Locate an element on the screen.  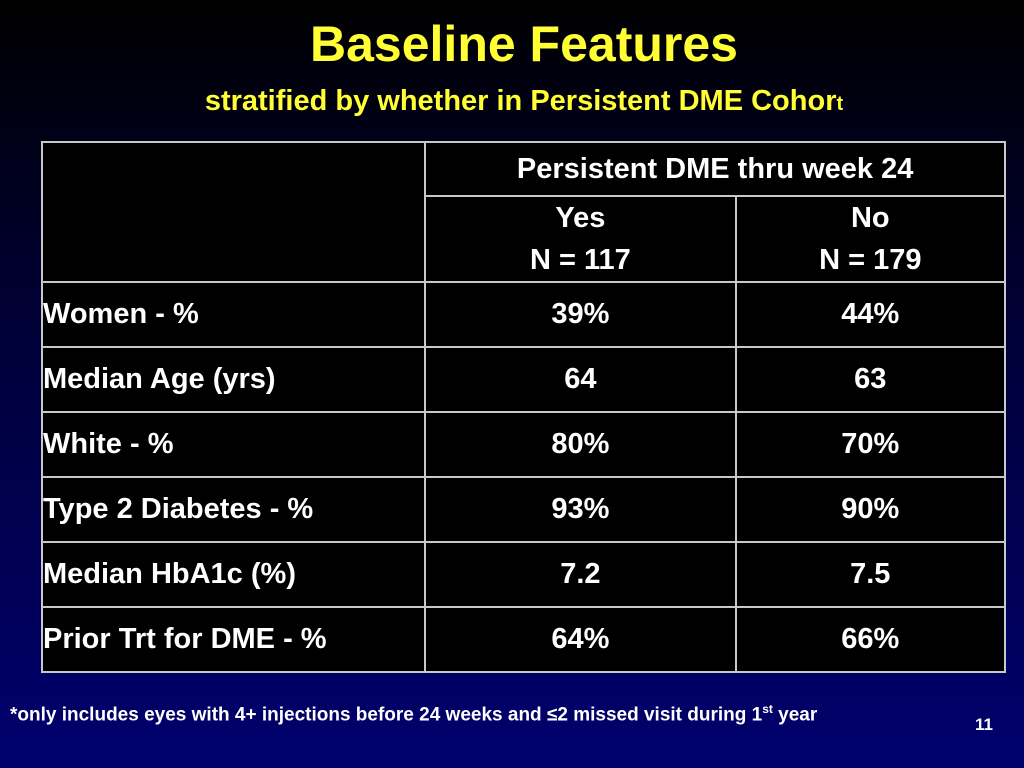
cell-yes: 93% is located at coordinates (580, 509).